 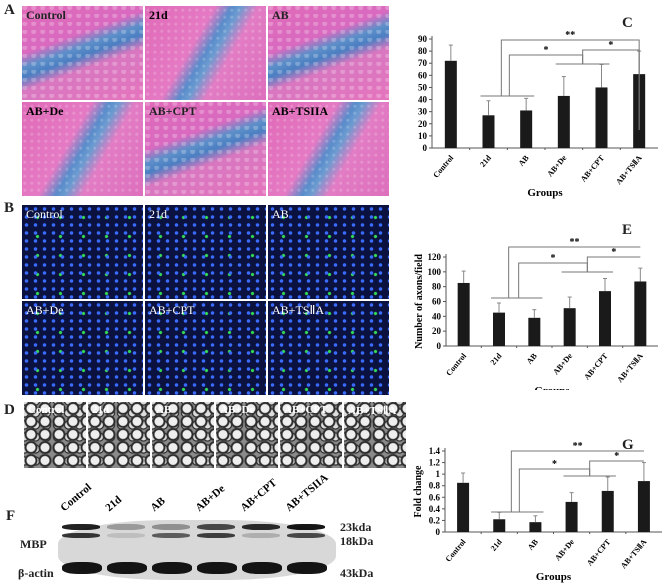 What do you see at coordinates (300, 111) in the screenshot?
I see `tile-label: AB+TSIIA` at bounding box center [300, 111].